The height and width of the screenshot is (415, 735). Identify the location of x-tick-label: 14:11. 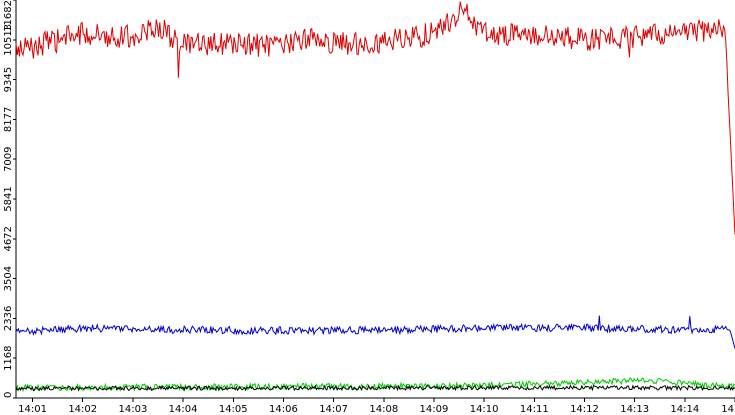
(534, 409).